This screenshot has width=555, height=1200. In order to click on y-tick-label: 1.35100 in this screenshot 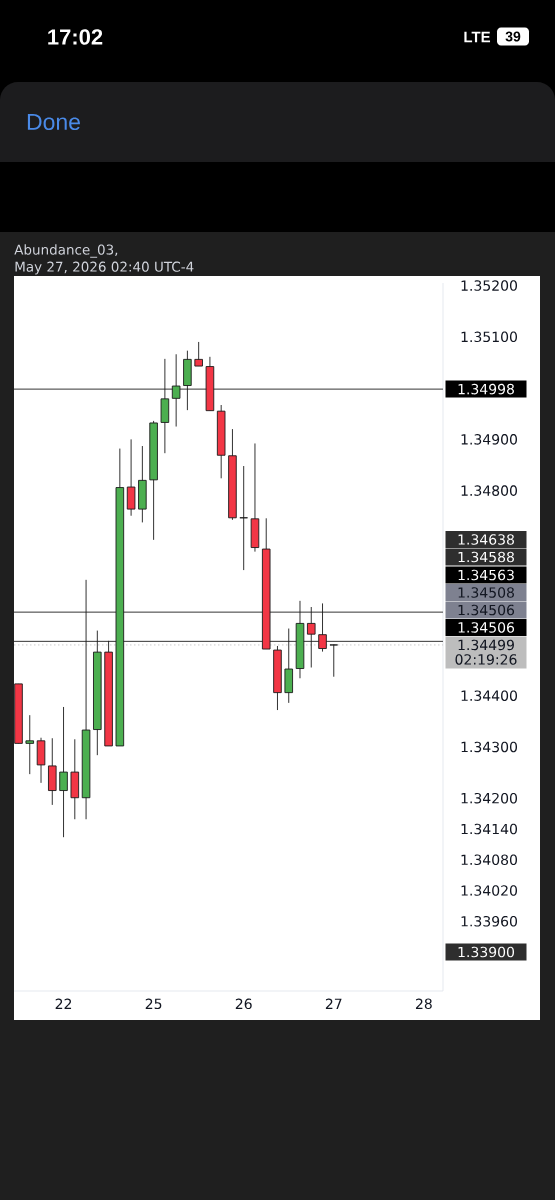, I will do `click(489, 337)`.